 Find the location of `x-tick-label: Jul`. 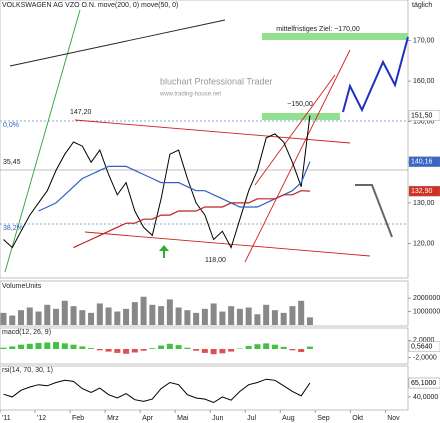

x-tick-label: Jul is located at coordinates (251, 418).